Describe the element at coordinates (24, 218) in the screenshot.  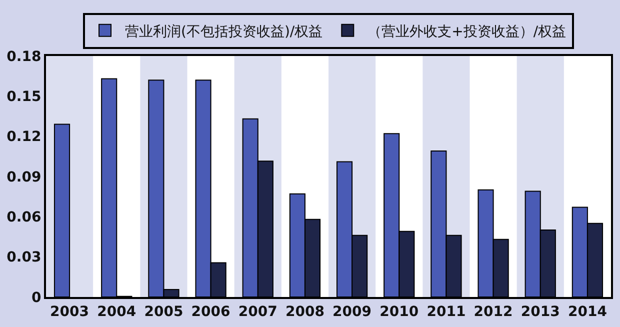
I see `y-tick-label: 0.06` at that location.